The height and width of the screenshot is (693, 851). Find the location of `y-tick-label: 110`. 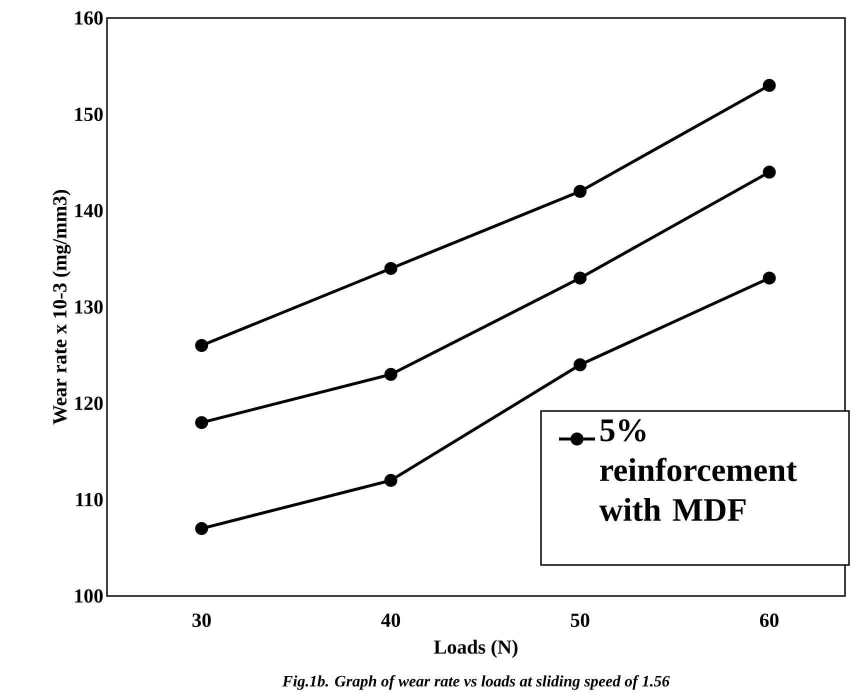

y-tick-label: 110 is located at coordinates (89, 499).